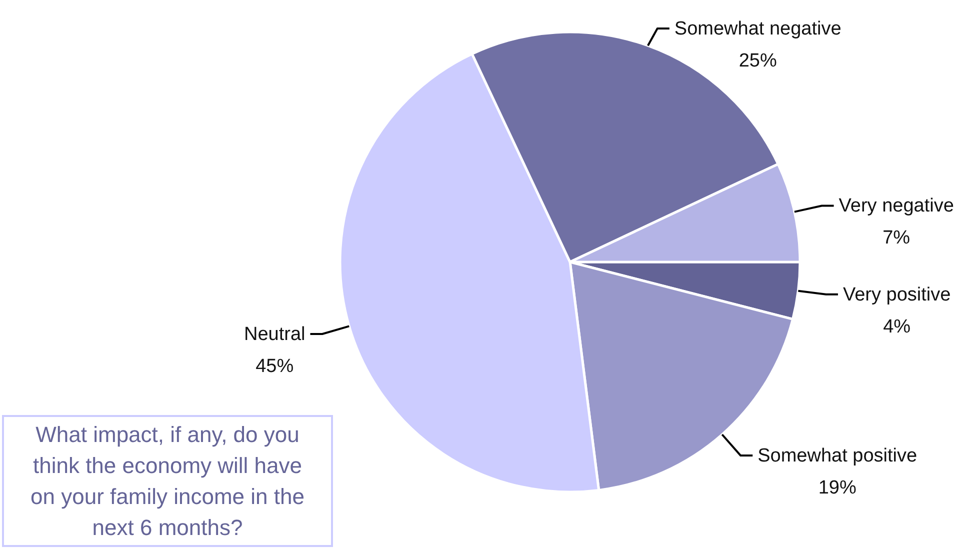 The image size is (975, 548). Describe the element at coordinates (275, 334) in the screenshot. I see `slice-label: Neutral` at that location.